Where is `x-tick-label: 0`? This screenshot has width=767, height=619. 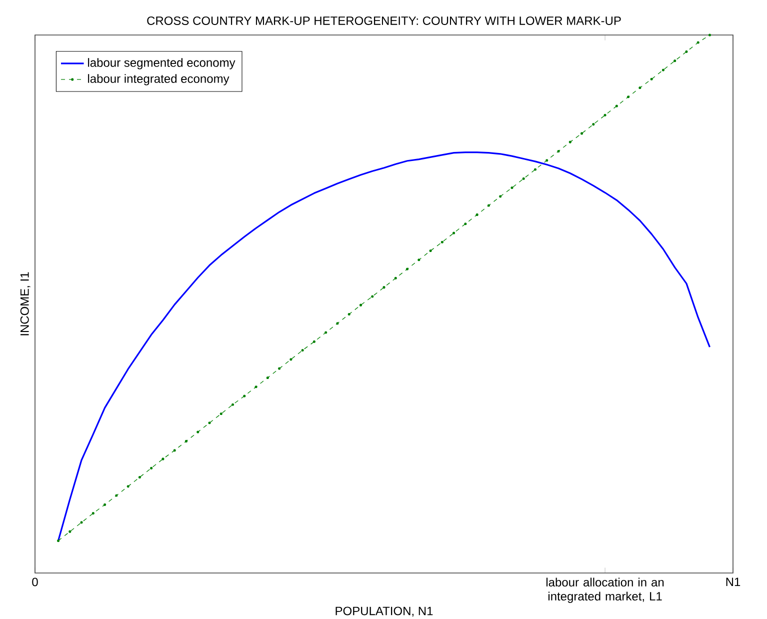
x-tick-label: 0 is located at coordinates (35, 582).